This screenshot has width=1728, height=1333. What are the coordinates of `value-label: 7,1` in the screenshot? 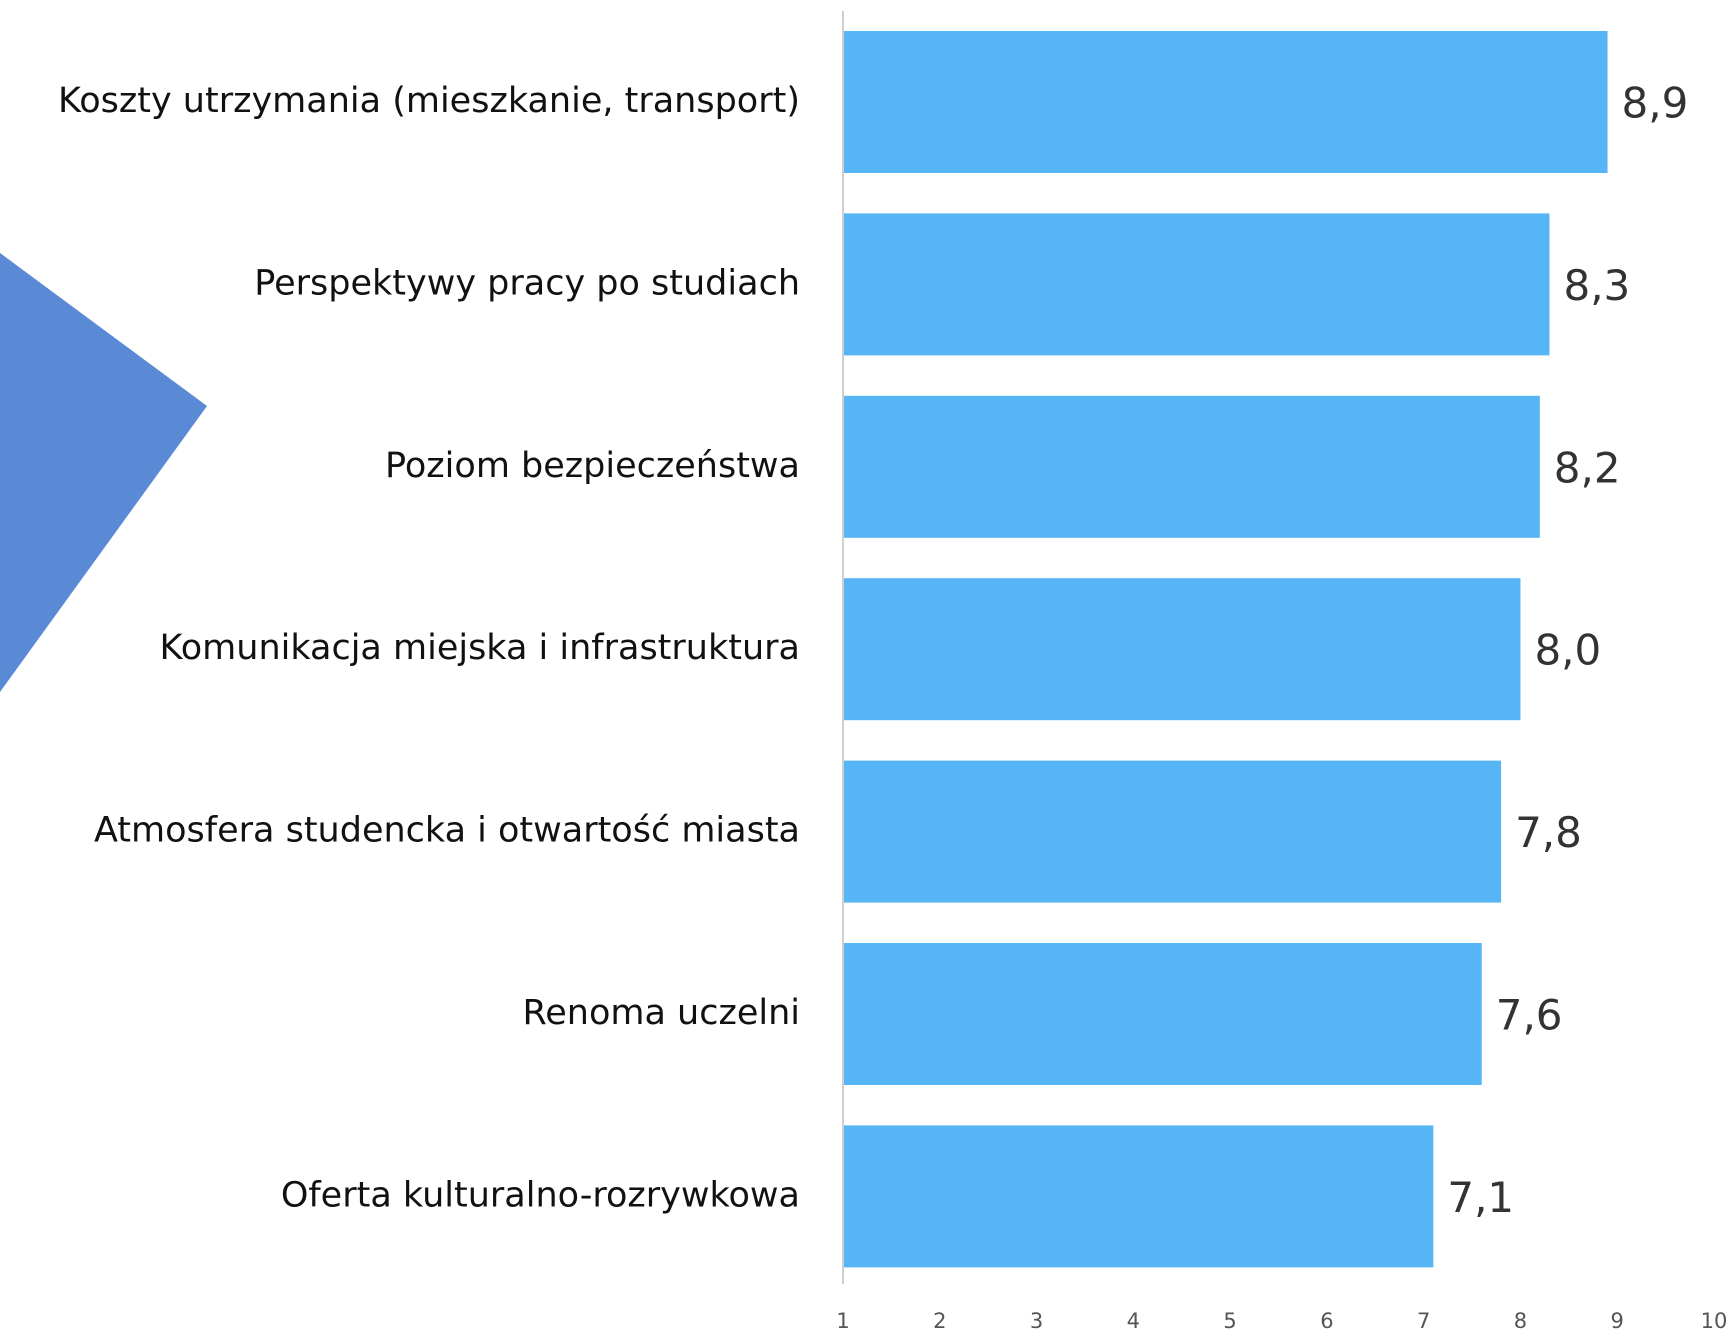 It's located at (1480, 1197).